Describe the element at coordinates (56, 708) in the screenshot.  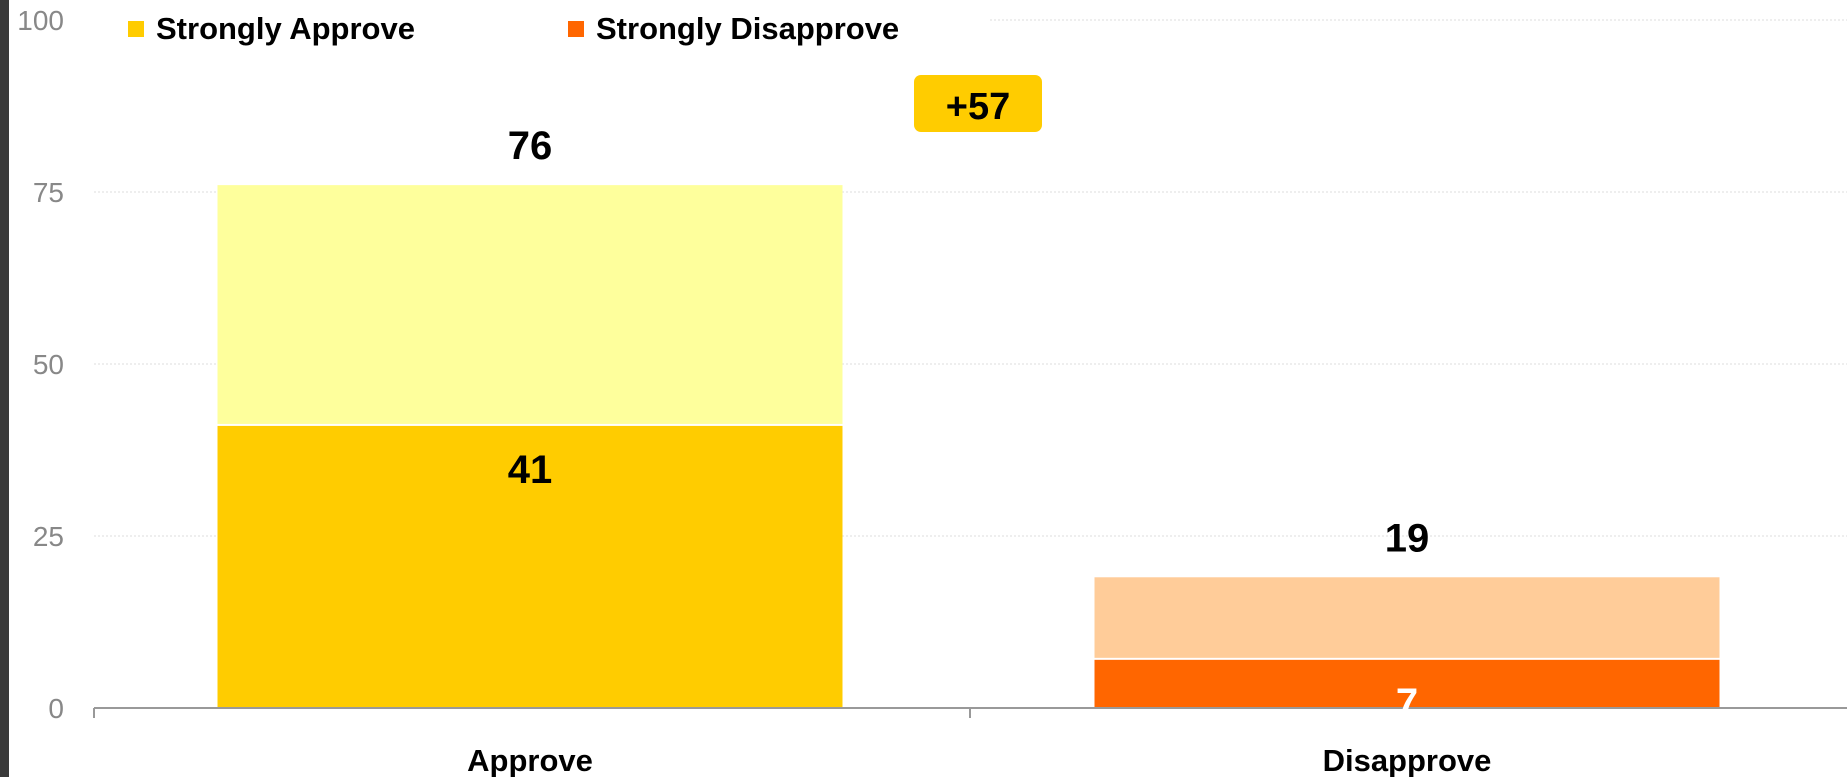
I see `y-tick-label: 0` at that location.